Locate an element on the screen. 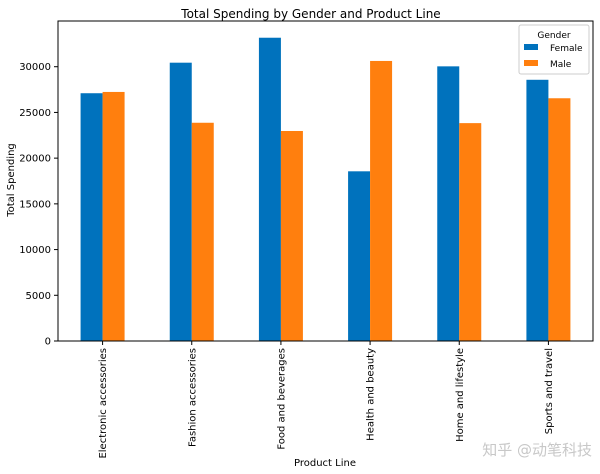 Image resolution: width=600 pixels, height=474 pixels. y-tick-label: 25000 is located at coordinates (35, 113).